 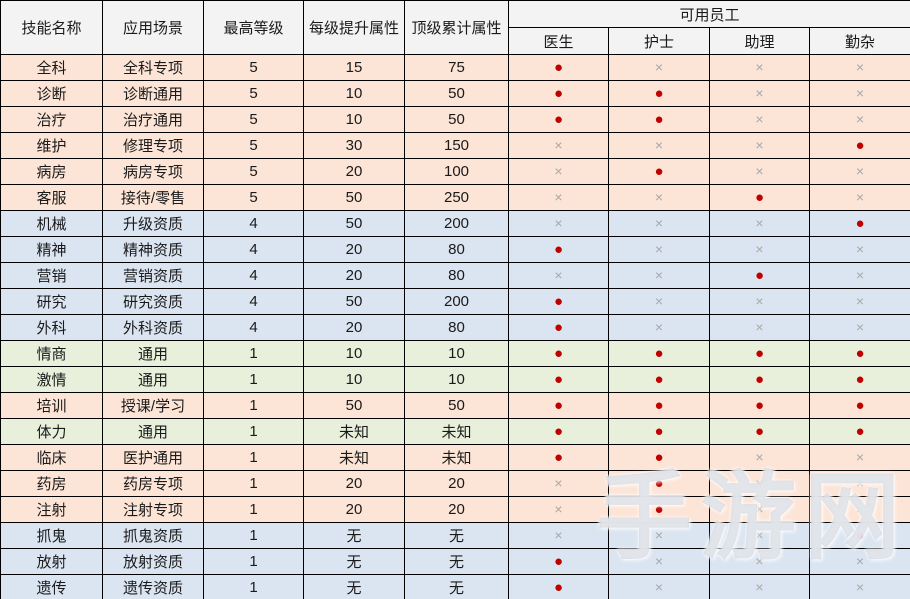 What do you see at coordinates (153, 249) in the screenshot?
I see `scenario-cell: 精神资质` at bounding box center [153, 249].